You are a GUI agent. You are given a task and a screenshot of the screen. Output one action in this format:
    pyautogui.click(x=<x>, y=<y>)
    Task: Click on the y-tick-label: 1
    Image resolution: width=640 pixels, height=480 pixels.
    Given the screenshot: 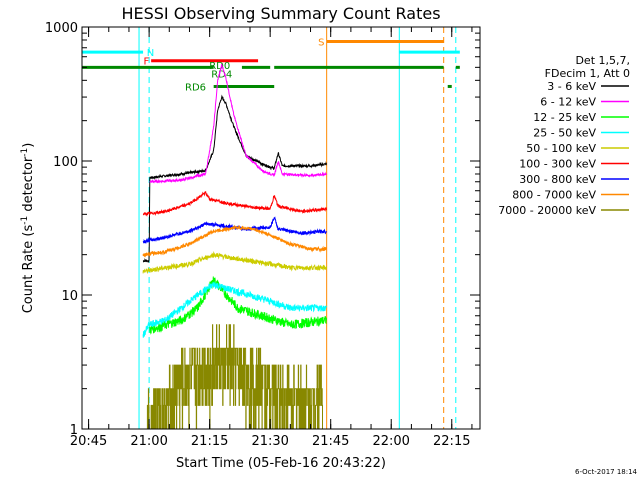 What is the action you would take?
    pyautogui.click(x=74, y=430)
    